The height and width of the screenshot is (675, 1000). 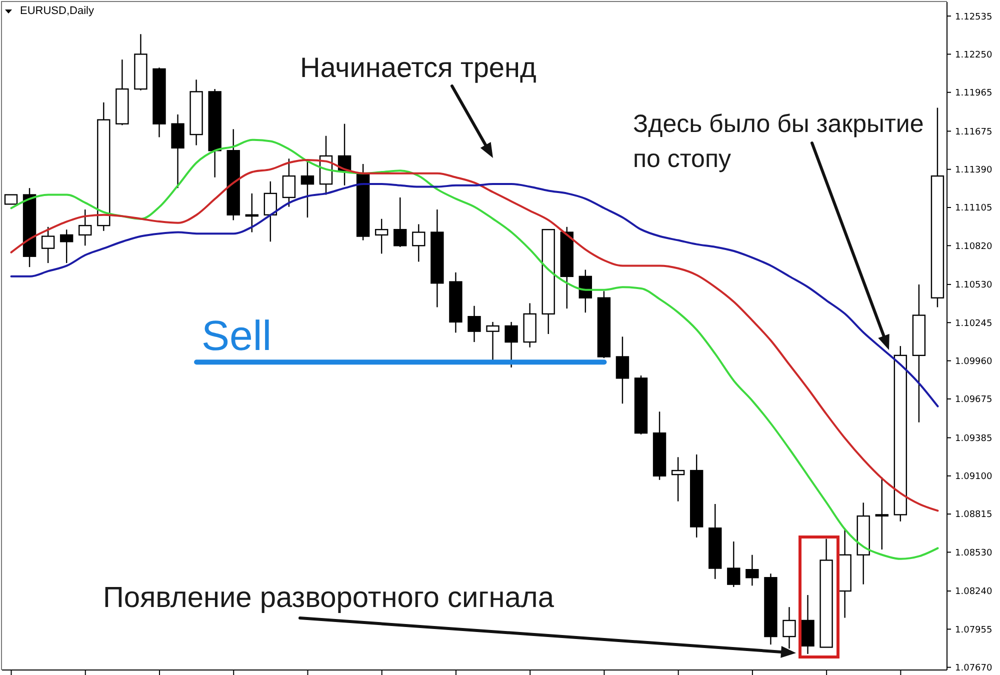 I want to click on y-tick-label: 1.09100, so click(x=973, y=477).